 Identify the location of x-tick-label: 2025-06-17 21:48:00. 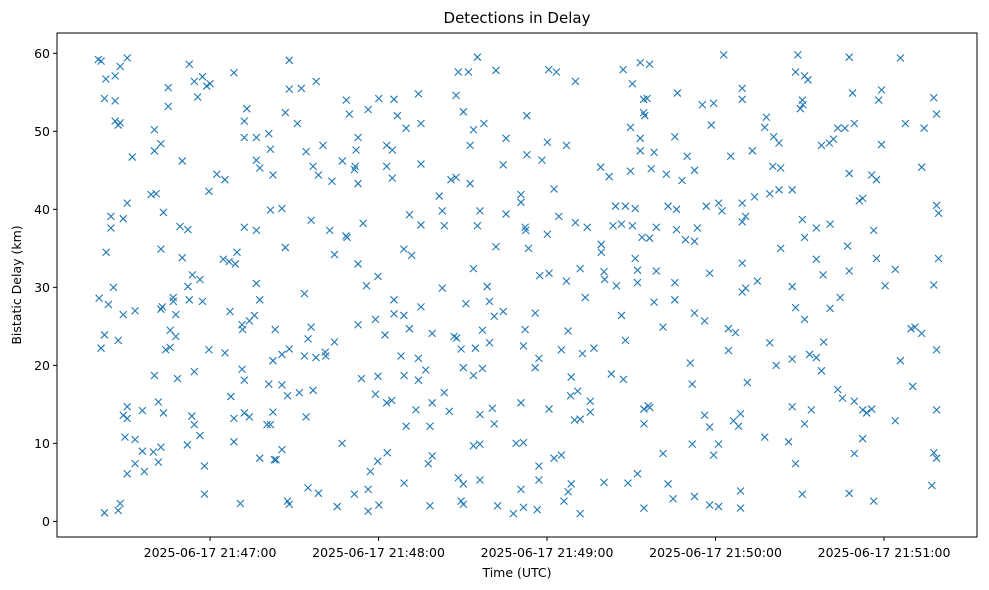
(378, 552).